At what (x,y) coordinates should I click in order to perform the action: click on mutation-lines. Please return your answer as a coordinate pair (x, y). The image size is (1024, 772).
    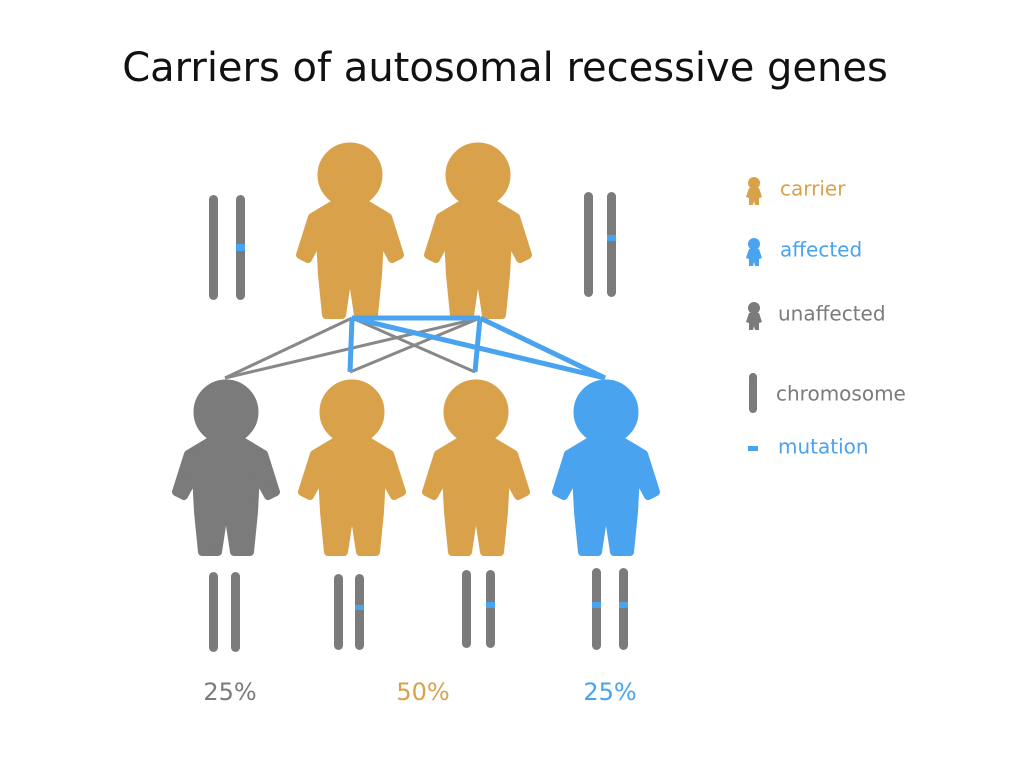
    Looking at the image, I should click on (477, 348).